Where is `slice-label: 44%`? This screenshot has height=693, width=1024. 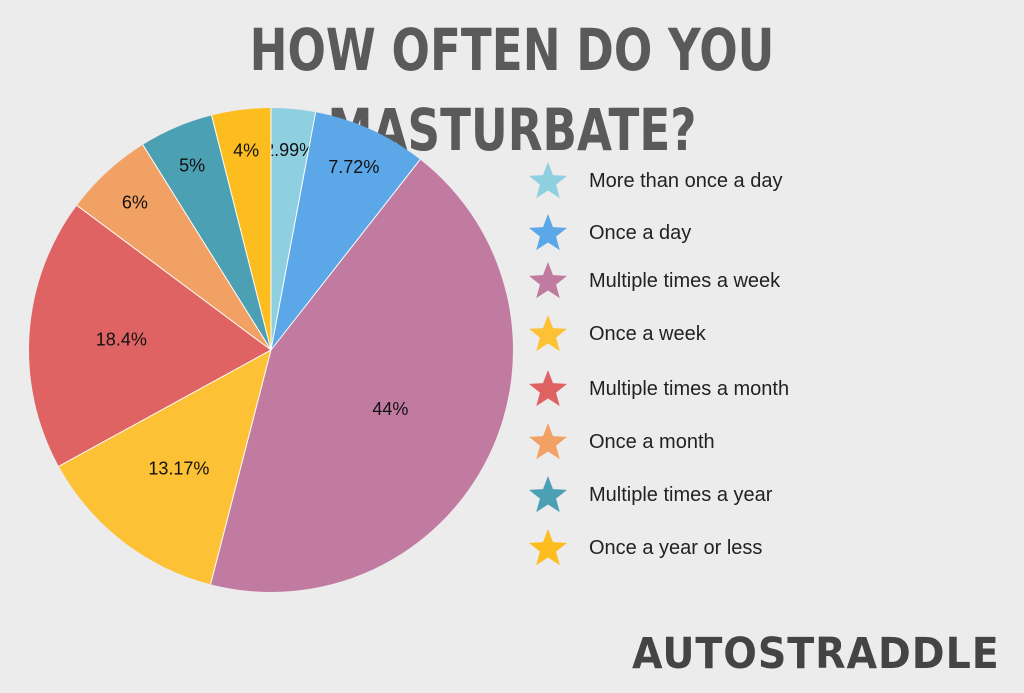 slice-label: 44% is located at coordinates (390, 409).